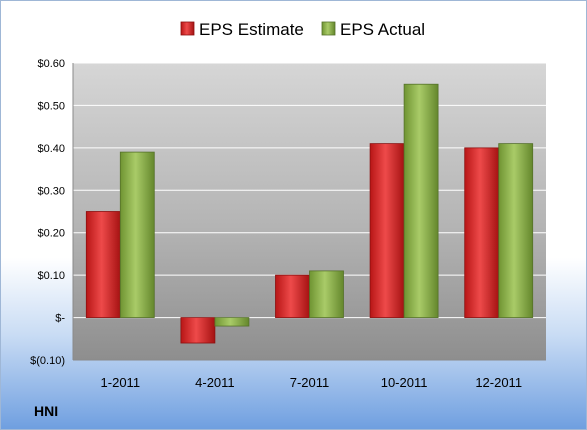  What do you see at coordinates (51, 64) in the screenshot?
I see `y-tick-label: $0.60` at bounding box center [51, 64].